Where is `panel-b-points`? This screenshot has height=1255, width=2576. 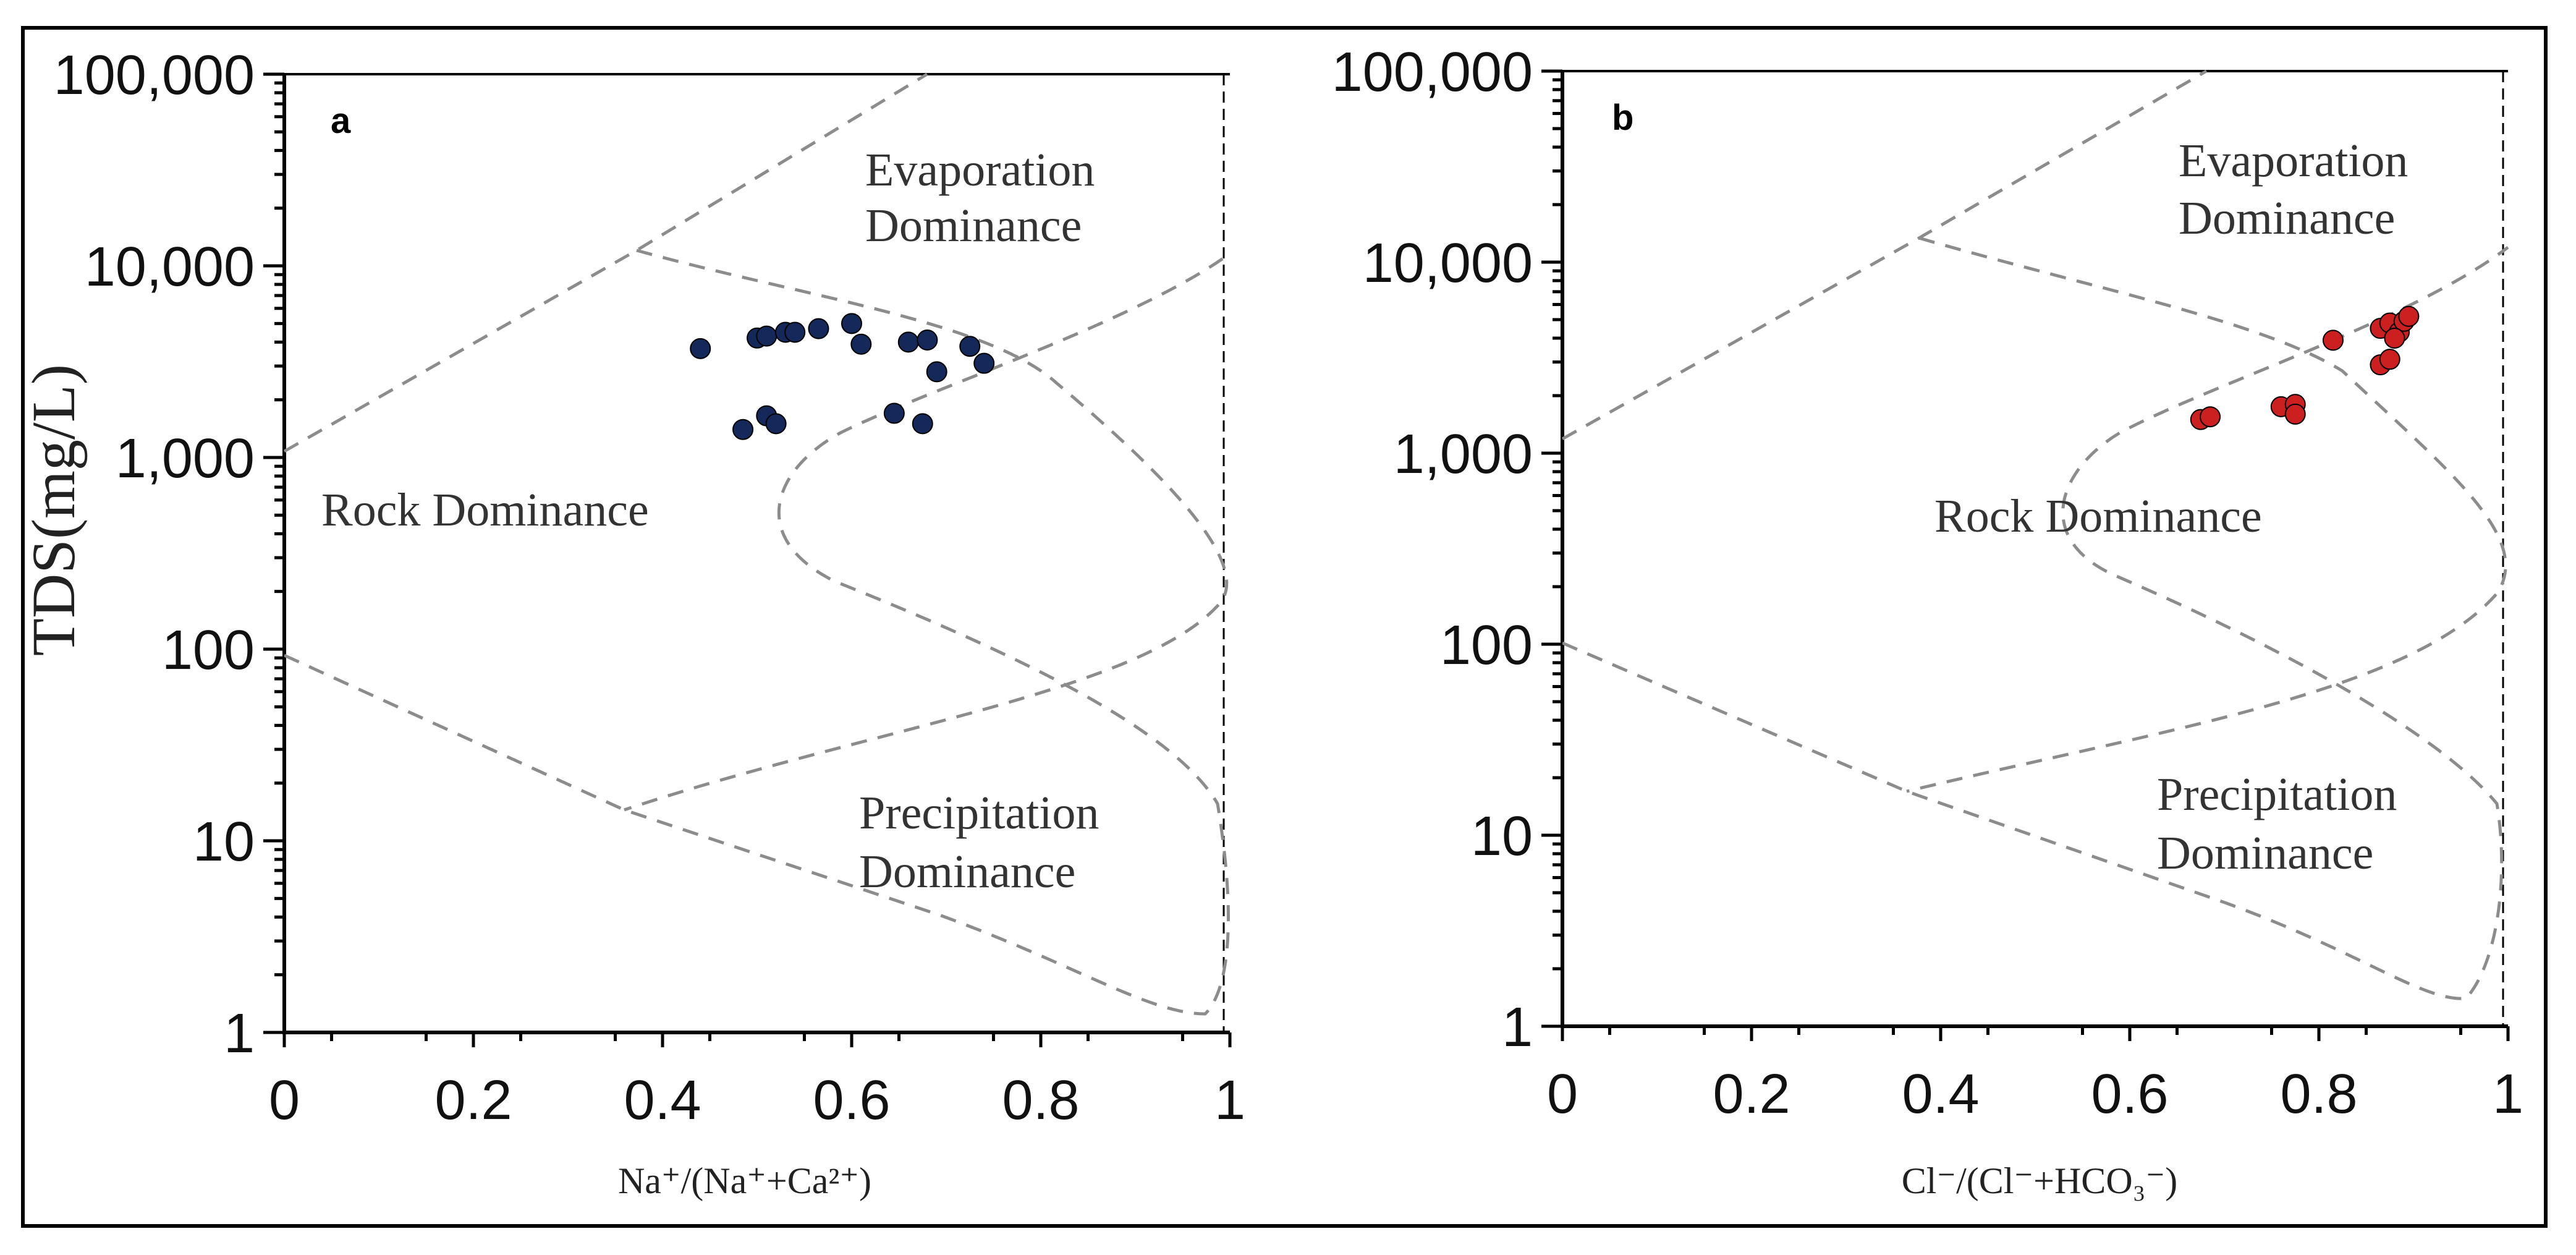
panel-b-points is located at coordinates (2305, 367).